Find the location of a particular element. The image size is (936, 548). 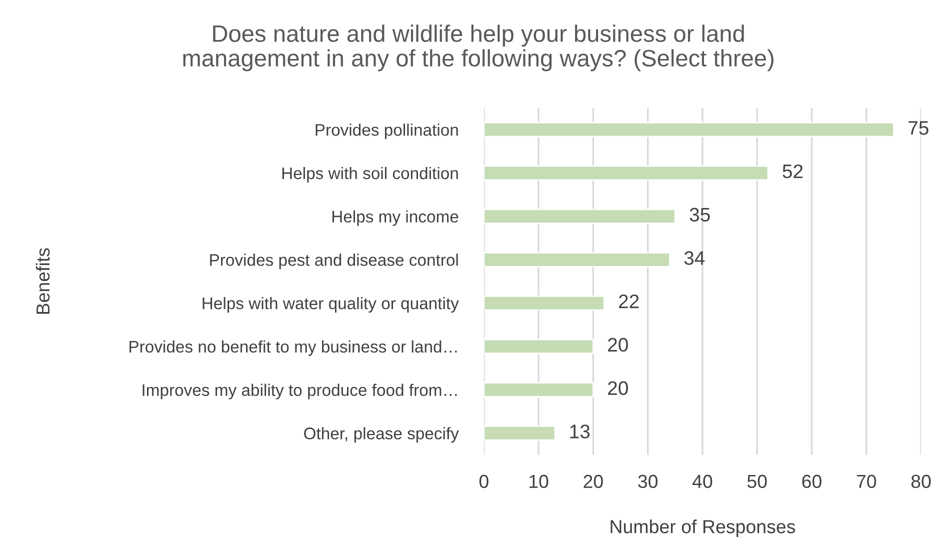

y-tick-label: Helps my income is located at coordinates (395, 218).